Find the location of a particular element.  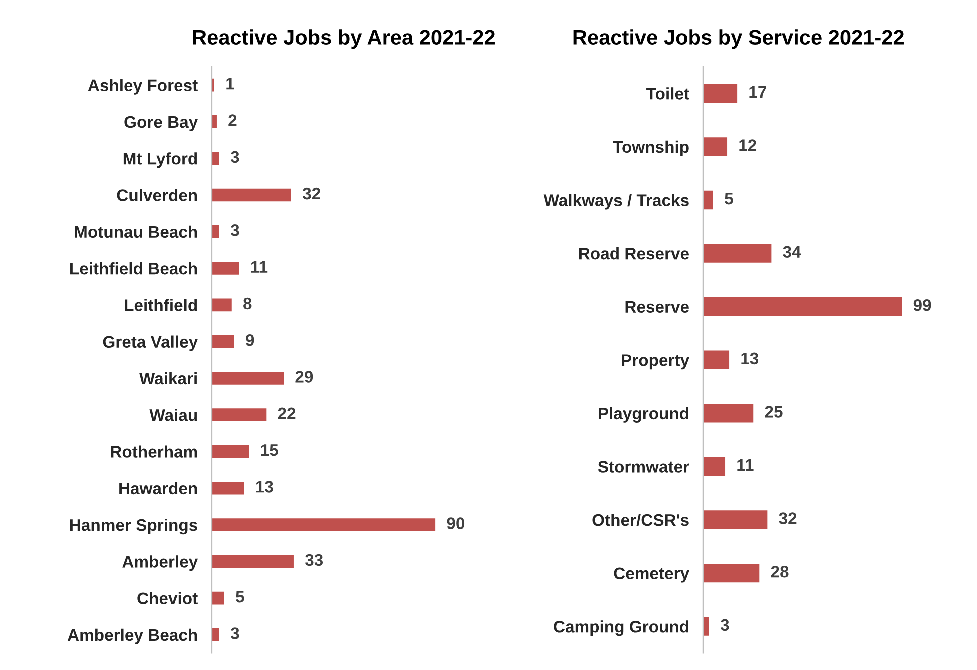

data-label: 29 is located at coordinates (305, 377).